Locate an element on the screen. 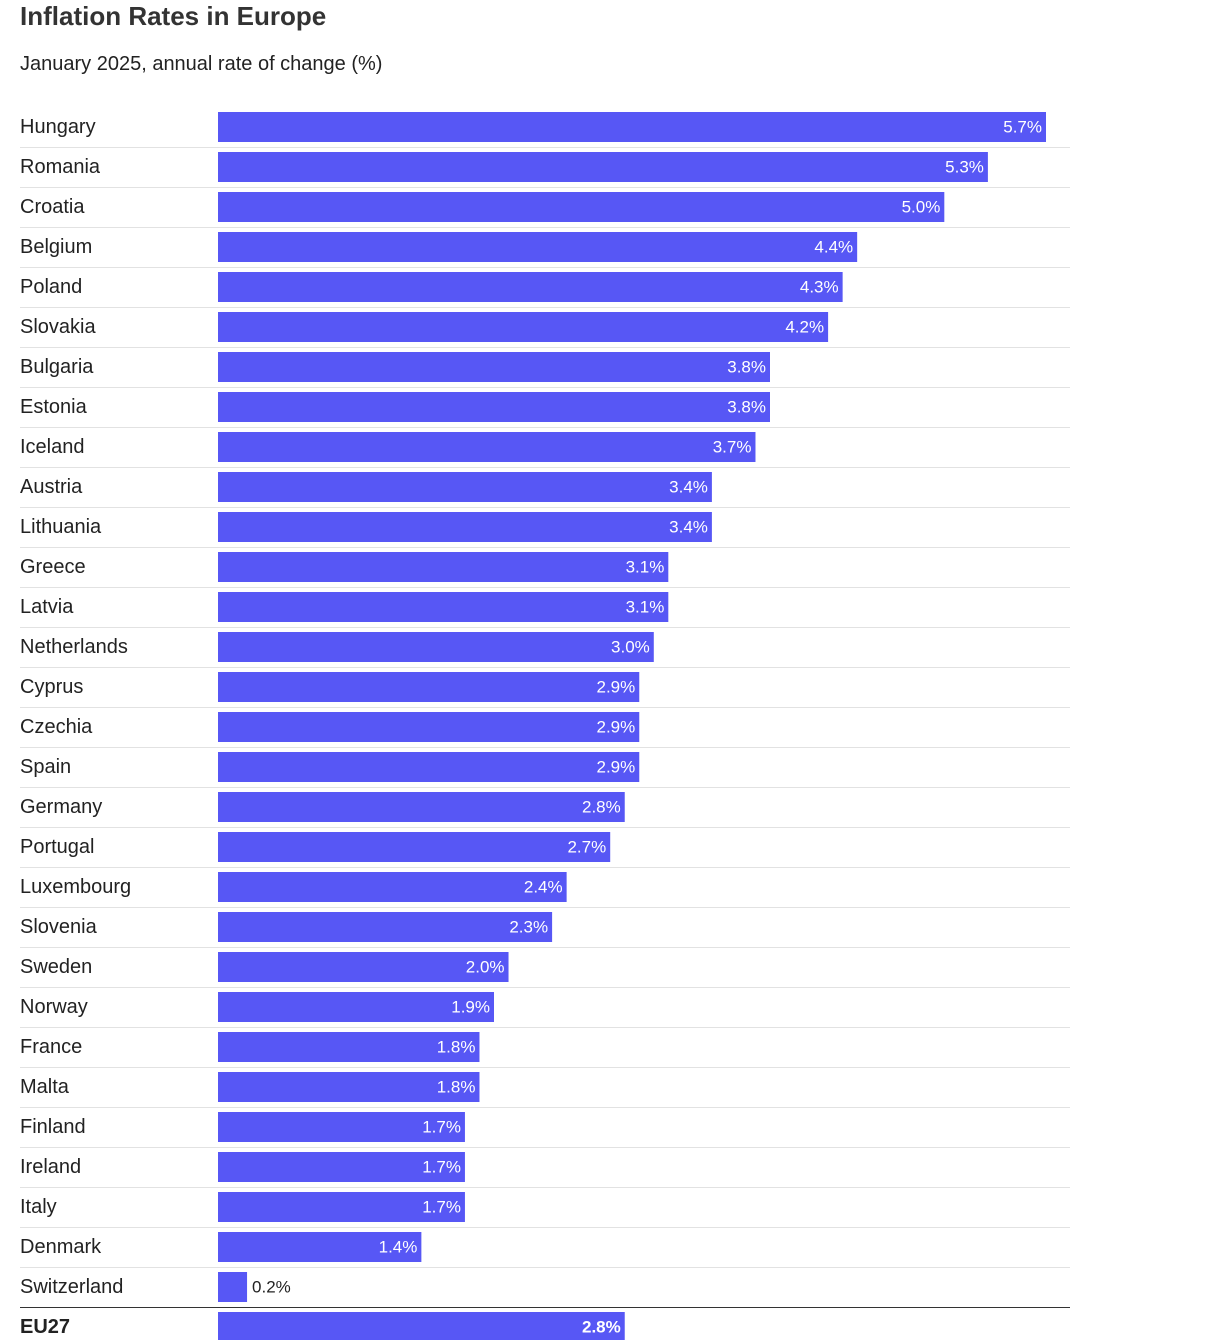 The image size is (1218, 1340). value-label-estonia: 3.8% is located at coordinates (746, 407).